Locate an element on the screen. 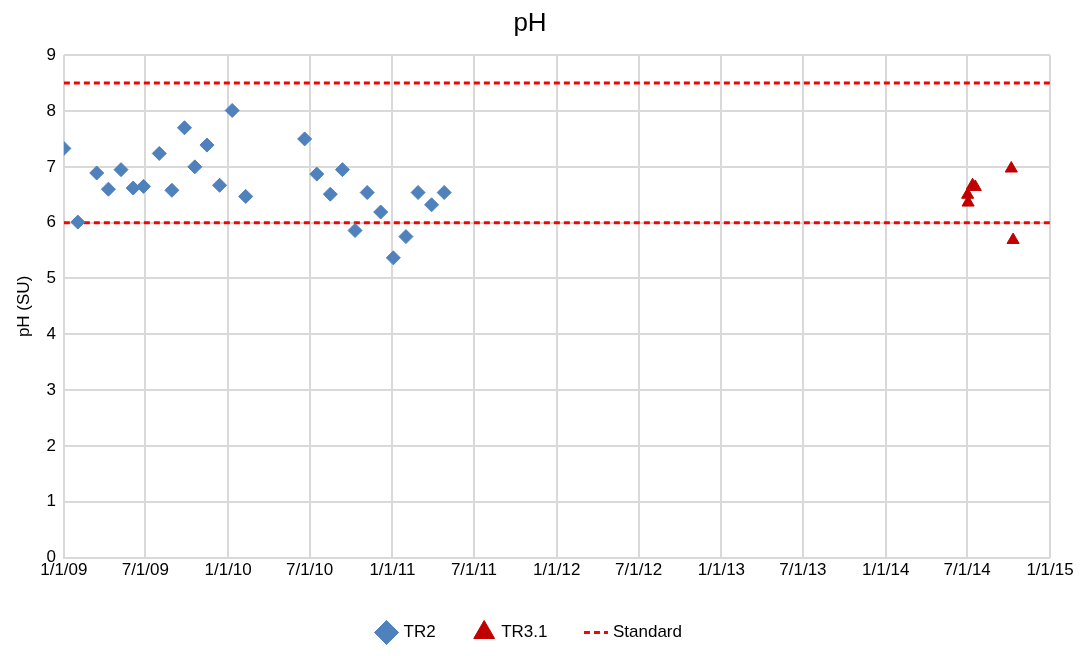 Image resolution: width=1080 pixels, height=656 pixels. x-tick-label: 1/1/10 is located at coordinates (228, 570).